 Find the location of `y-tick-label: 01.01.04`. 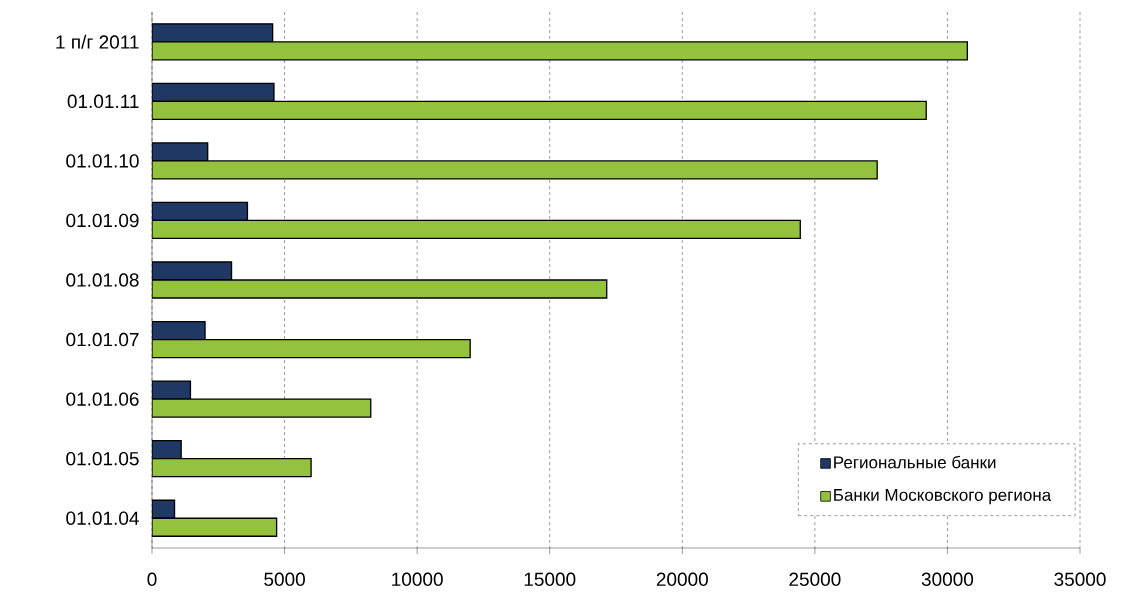

y-tick-label: 01.01.04 is located at coordinates (102, 518).